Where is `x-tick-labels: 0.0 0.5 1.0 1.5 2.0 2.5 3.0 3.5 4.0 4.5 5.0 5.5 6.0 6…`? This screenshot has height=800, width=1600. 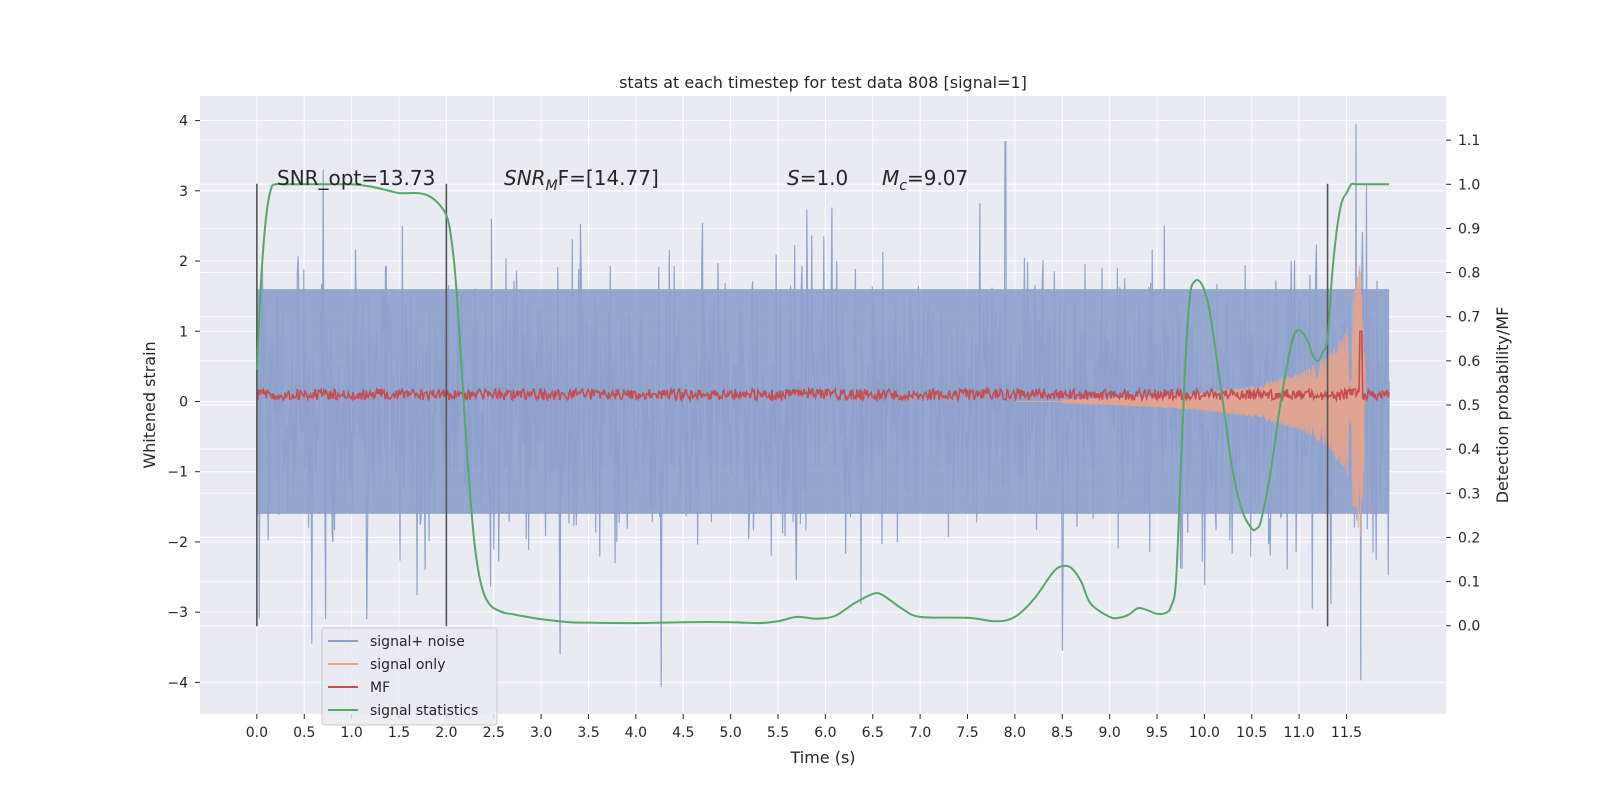 x-tick-labels: 0.0 0.5 1.0 1.5 2.0 2.5 3.0 3.5 4.0 4.5 5.0 5.5 6.0 6… is located at coordinates (804, 727).